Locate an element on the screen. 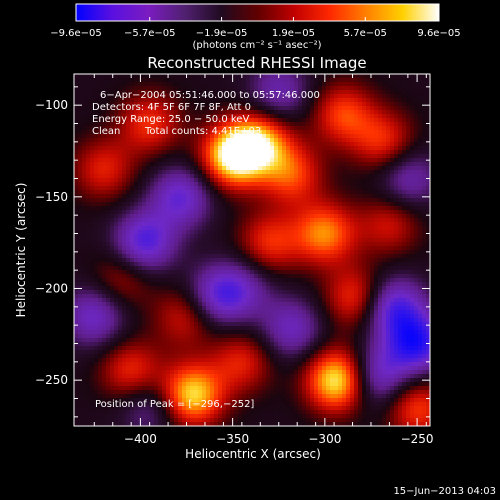 This screenshot has width=500, height=500. colorbar-tick-label: −9.6e−05 is located at coordinates (76, 33).